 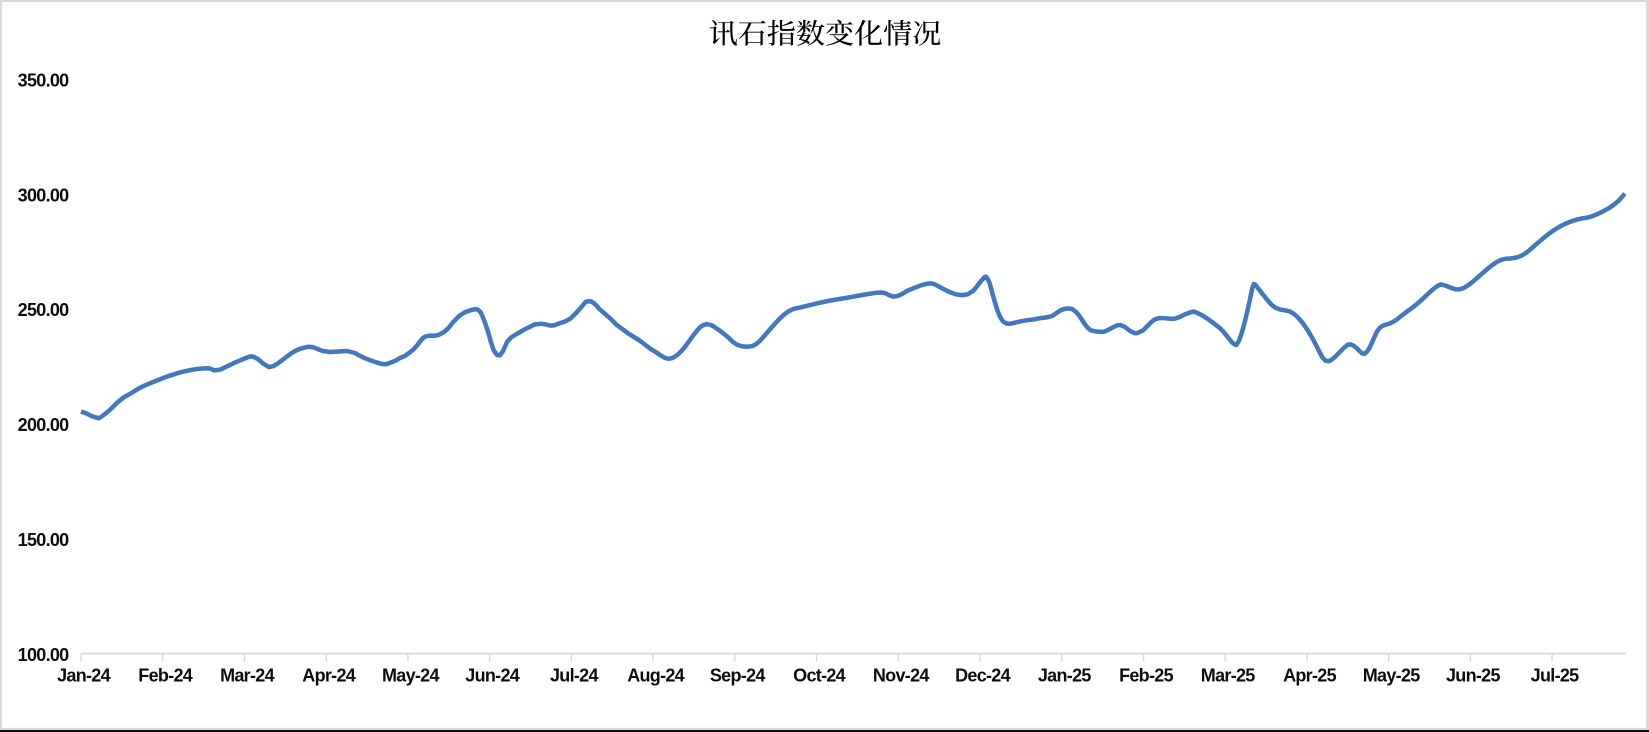 What do you see at coordinates (1392, 676) in the screenshot?
I see `svg-text: May-25` at bounding box center [1392, 676].